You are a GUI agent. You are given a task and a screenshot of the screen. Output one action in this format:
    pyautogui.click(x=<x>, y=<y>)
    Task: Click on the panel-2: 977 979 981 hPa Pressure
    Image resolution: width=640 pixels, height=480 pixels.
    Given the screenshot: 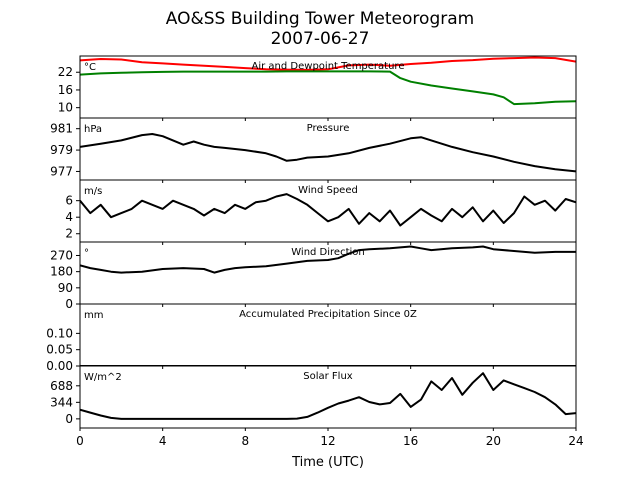 What is the action you would take?
    pyautogui.click(x=313, y=150)
    